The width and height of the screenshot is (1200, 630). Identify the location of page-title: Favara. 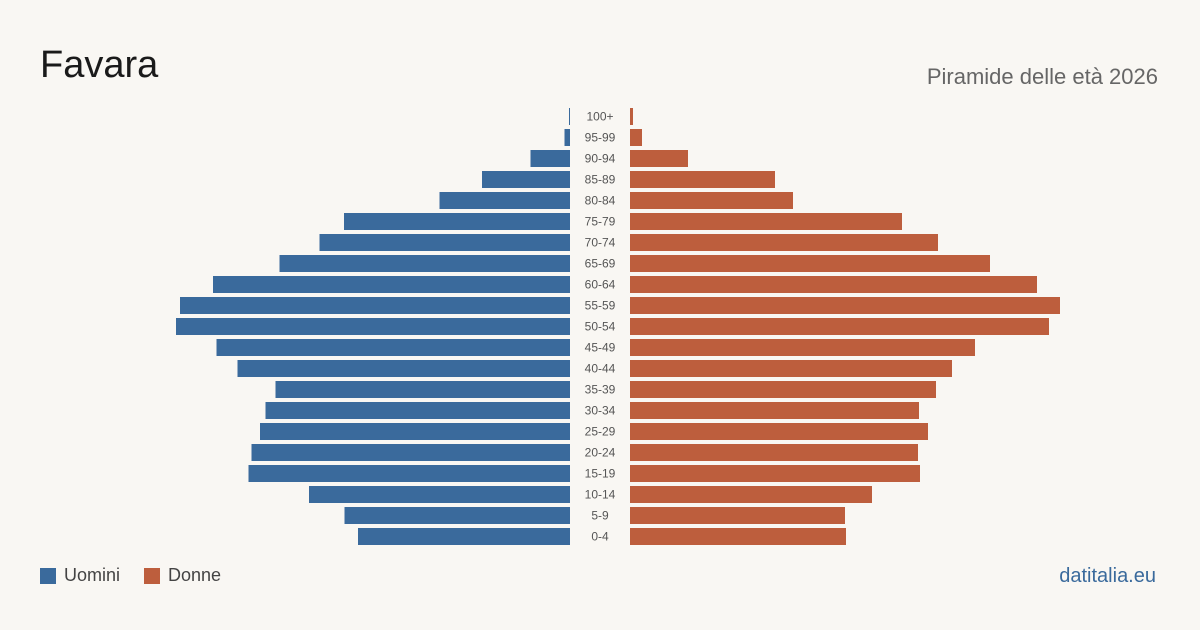
(99, 65).